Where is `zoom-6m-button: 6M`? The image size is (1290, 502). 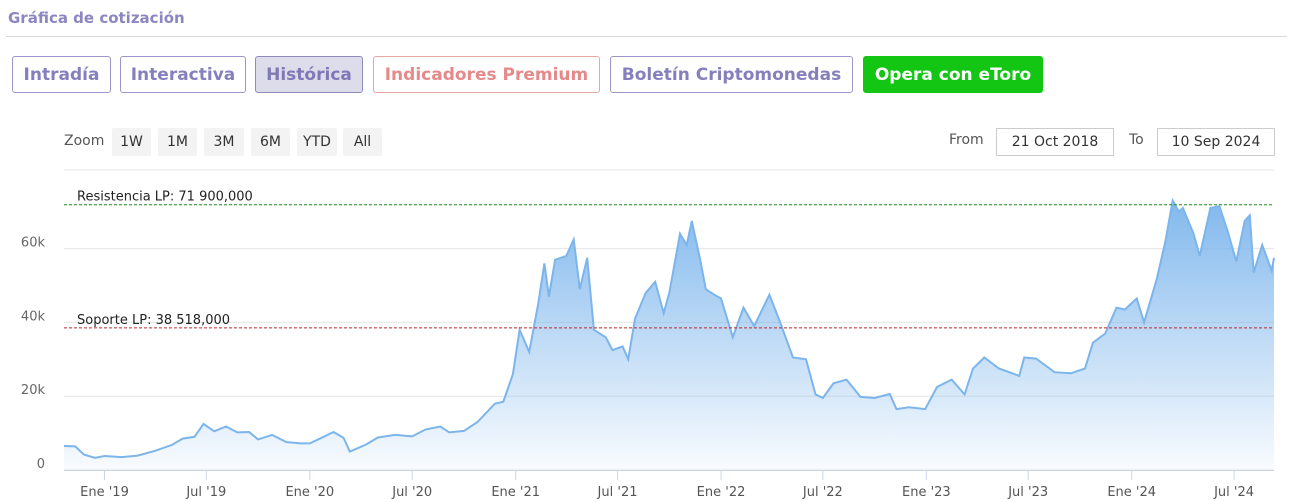 zoom-6m-button: 6M is located at coordinates (270, 142).